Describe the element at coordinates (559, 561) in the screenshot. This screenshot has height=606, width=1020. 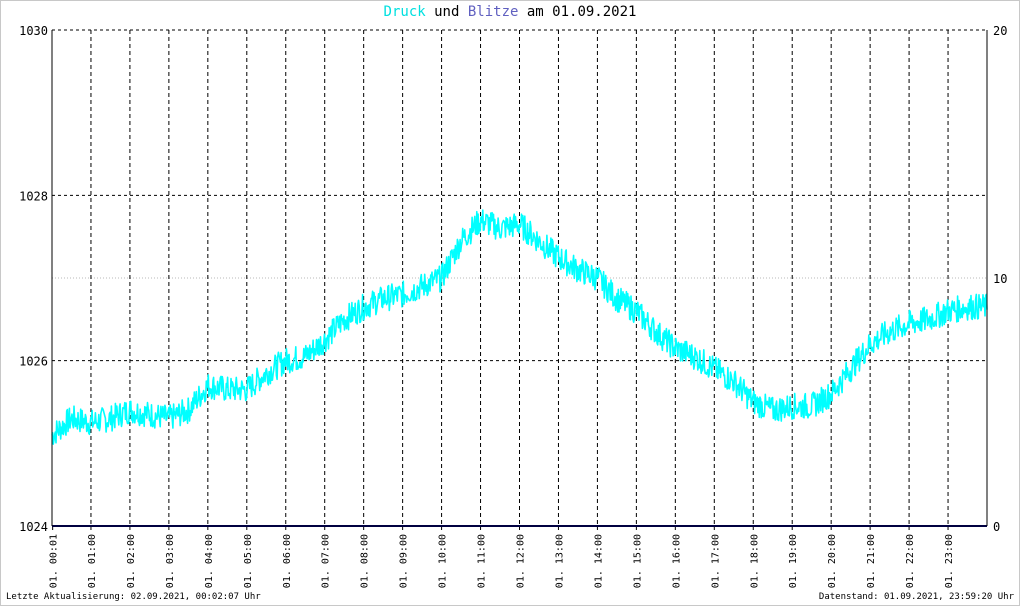
I see `x-tick-label: 01. 13:00` at that location.